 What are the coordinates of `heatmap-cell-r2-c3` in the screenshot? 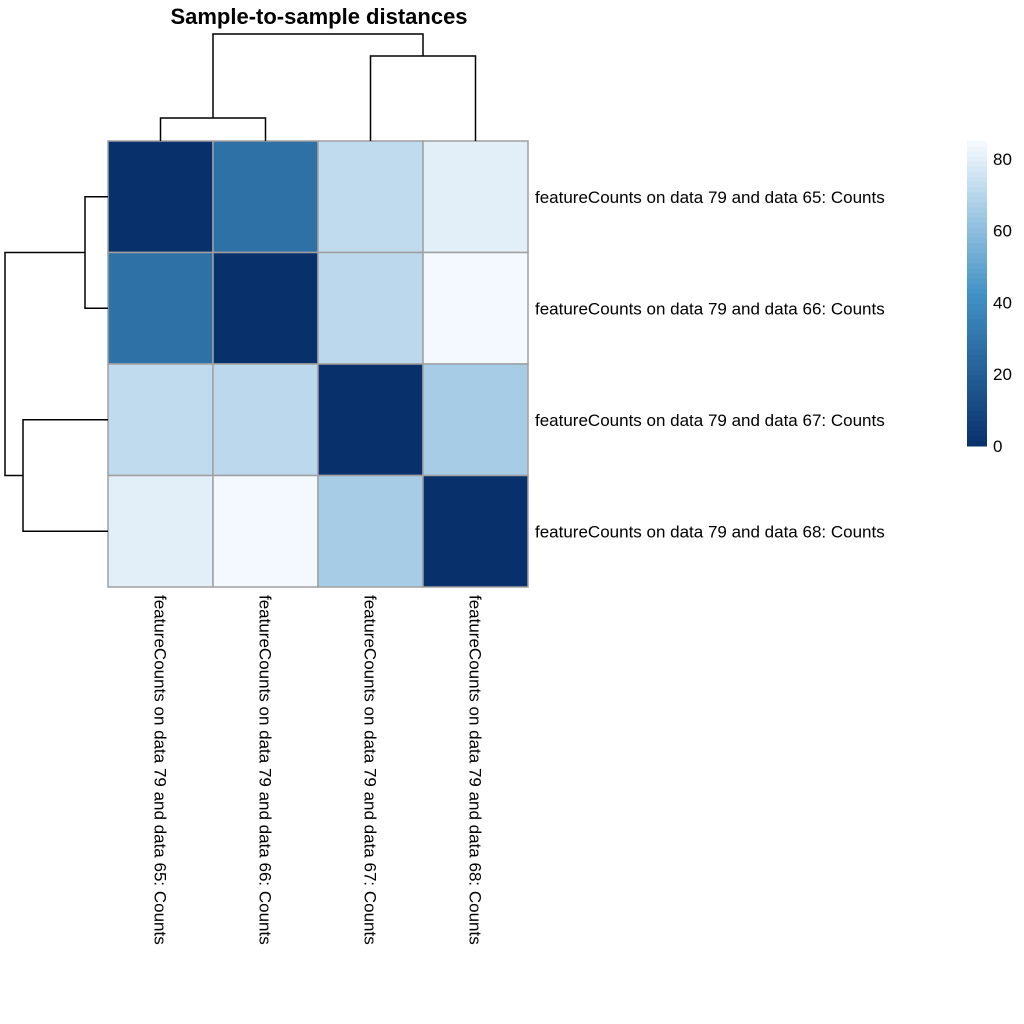 It's located at (370, 308).